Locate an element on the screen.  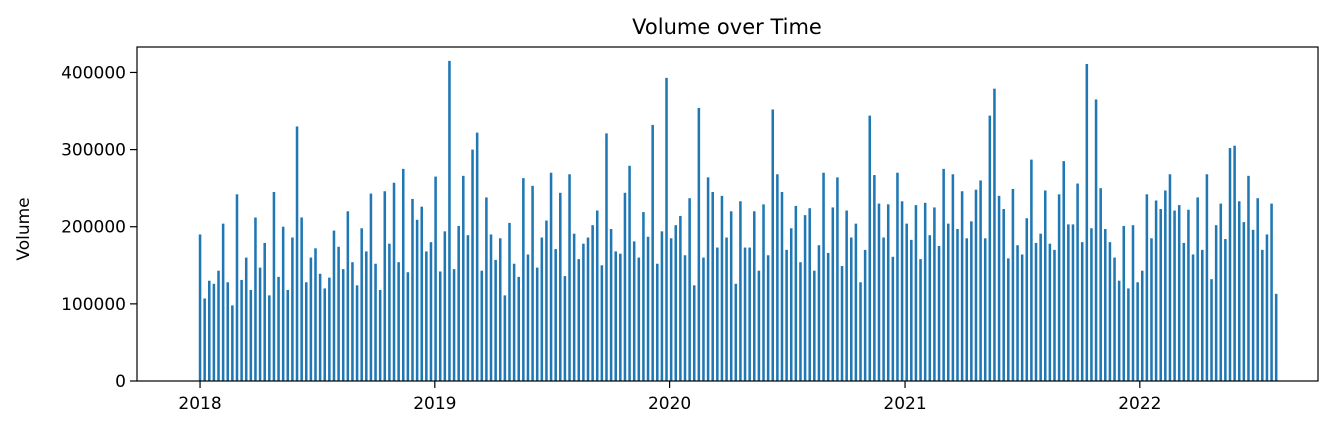
y-axis-label: Volume is located at coordinates (24, 228).